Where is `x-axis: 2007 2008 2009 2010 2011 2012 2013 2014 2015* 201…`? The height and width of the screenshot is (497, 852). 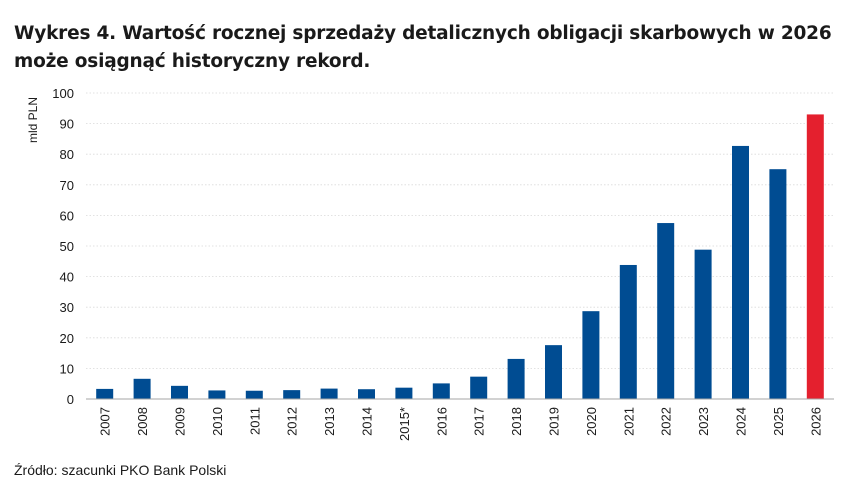
x-axis: 2007 2008 2009 2010 2011 2012 2013 2014 2015* 201… is located at coordinates (461, 424).